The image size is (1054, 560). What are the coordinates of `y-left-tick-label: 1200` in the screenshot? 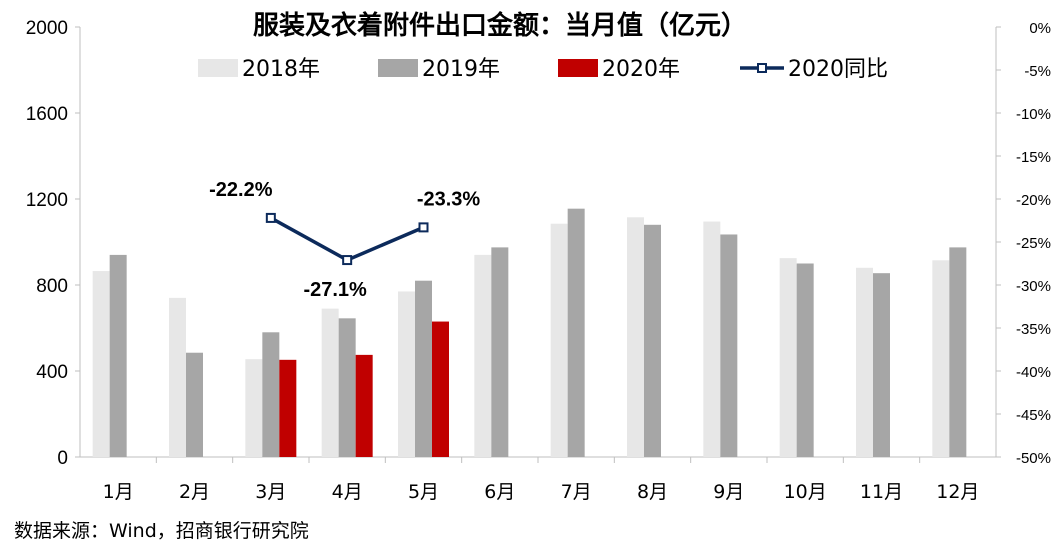 It's located at (47, 200).